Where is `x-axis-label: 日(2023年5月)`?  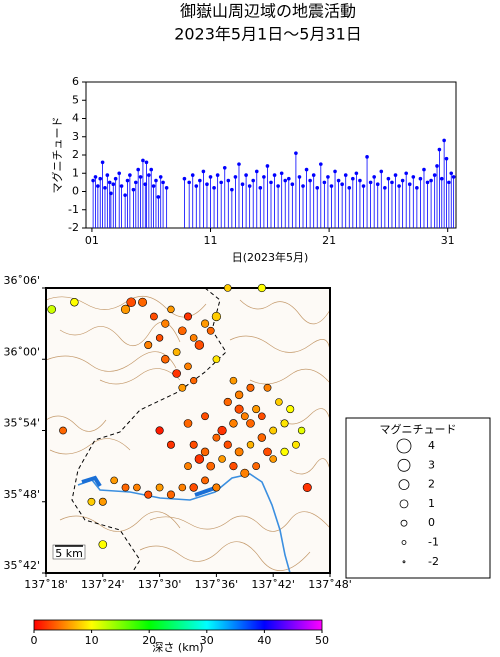 x-axis-label: 日(2023年5月) is located at coordinates (270, 257).